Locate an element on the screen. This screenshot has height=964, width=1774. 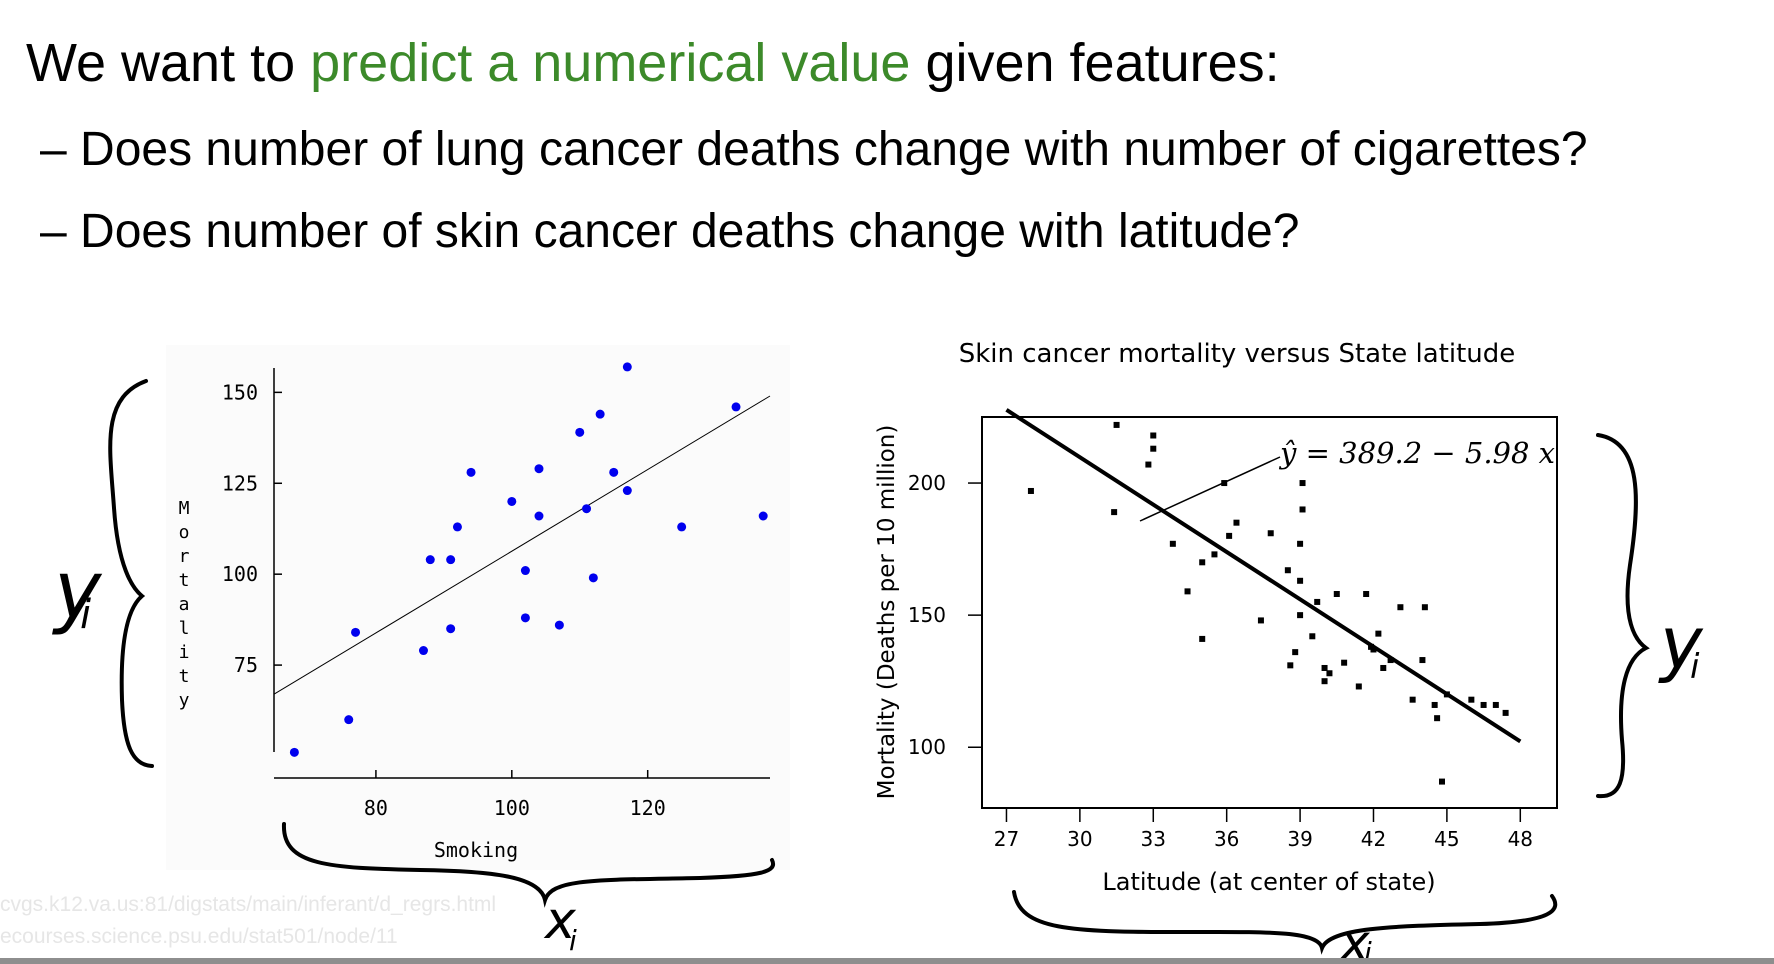
chart-left-ytick-label: 125 is located at coordinates (240, 483).